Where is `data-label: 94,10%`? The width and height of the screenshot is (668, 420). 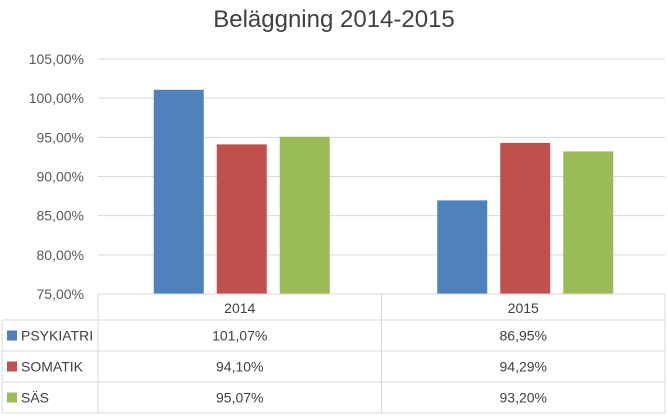 data-label: 94,10% is located at coordinates (239, 367).